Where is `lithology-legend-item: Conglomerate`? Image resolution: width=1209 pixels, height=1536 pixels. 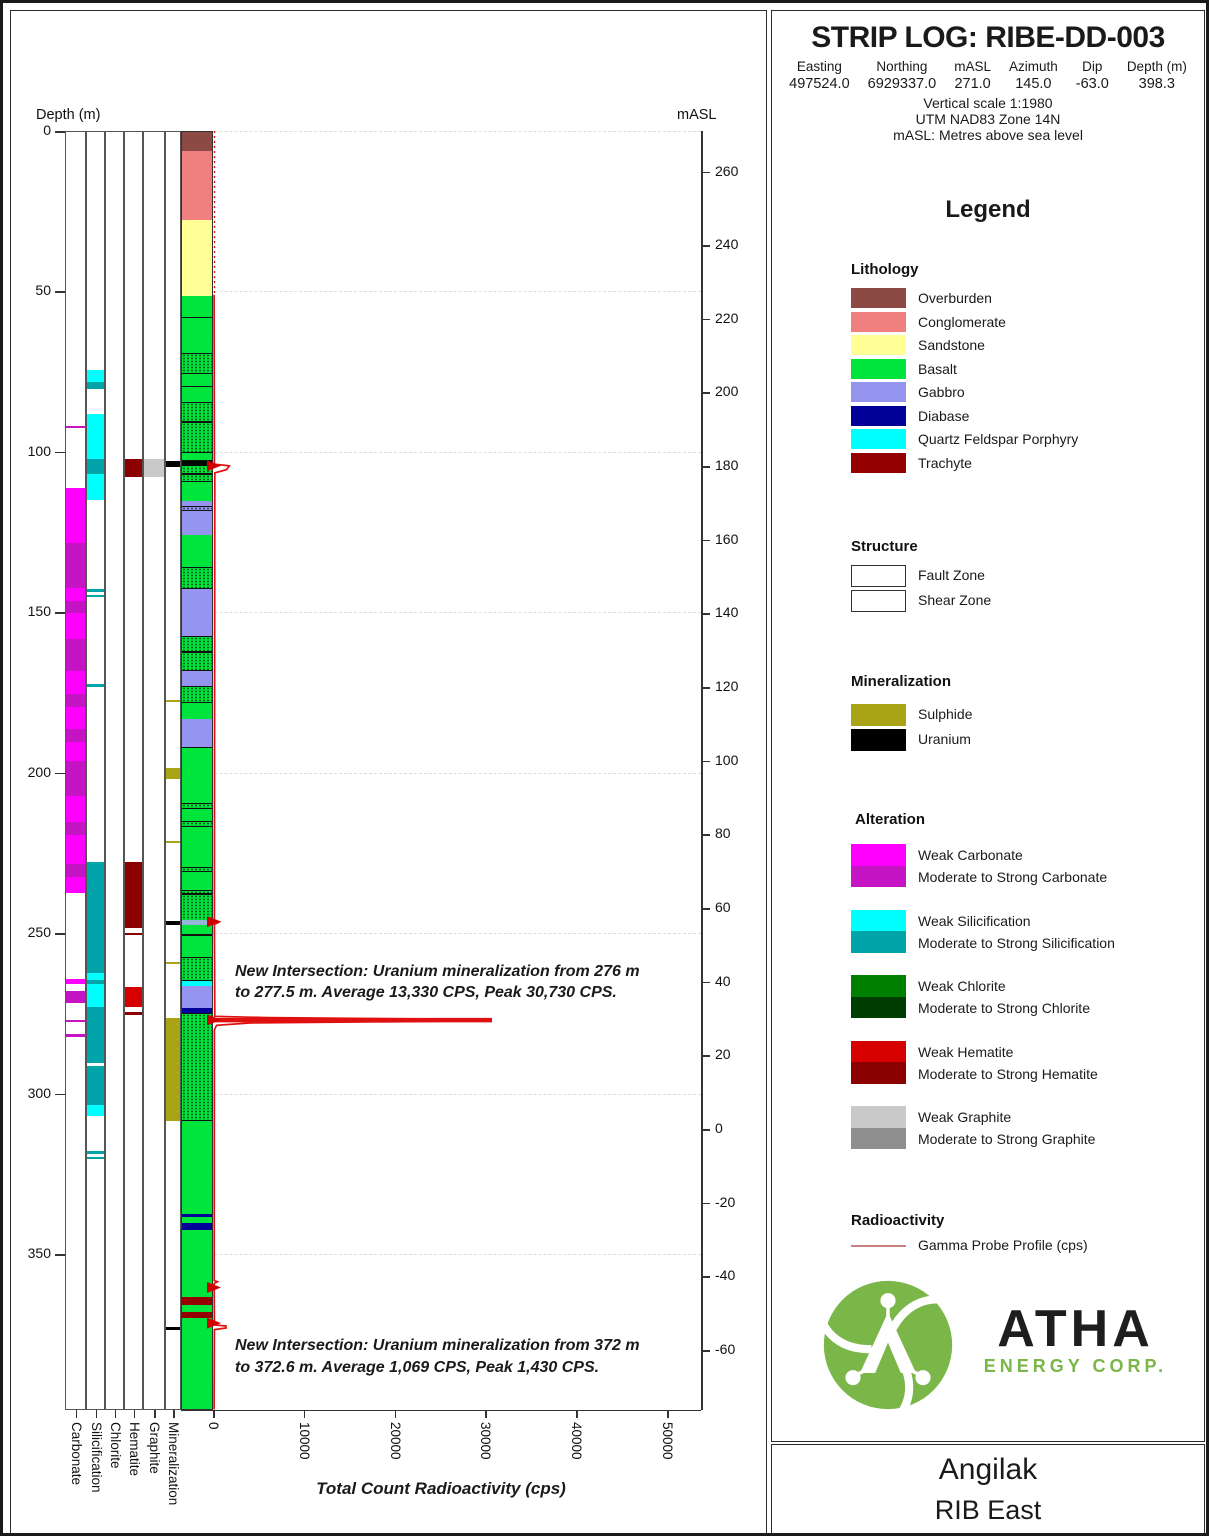
lithology-legend-item: Conglomerate is located at coordinates (1026, 323).